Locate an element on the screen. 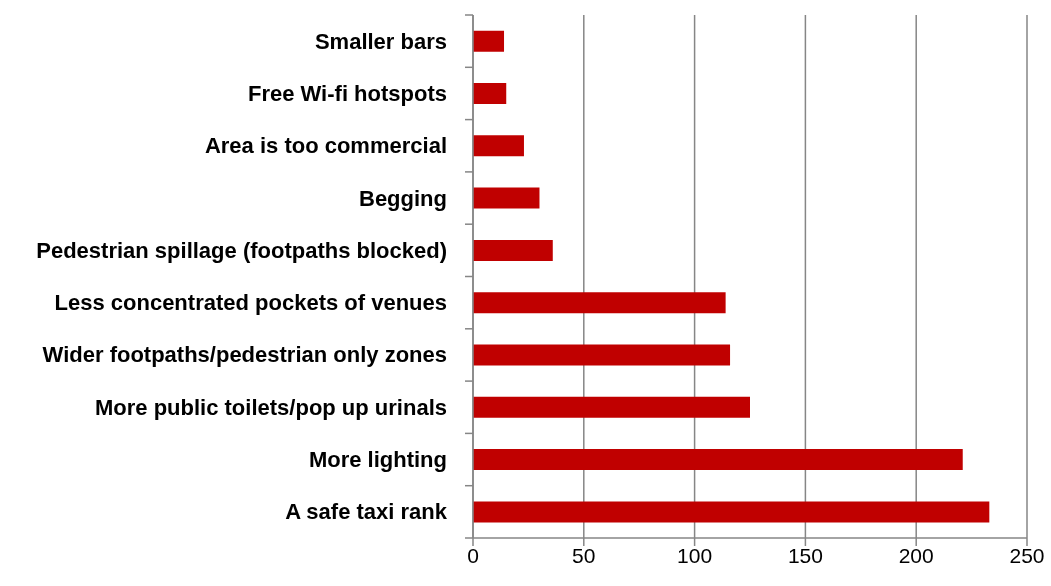  x-tick-label: 100 is located at coordinates (695, 555).